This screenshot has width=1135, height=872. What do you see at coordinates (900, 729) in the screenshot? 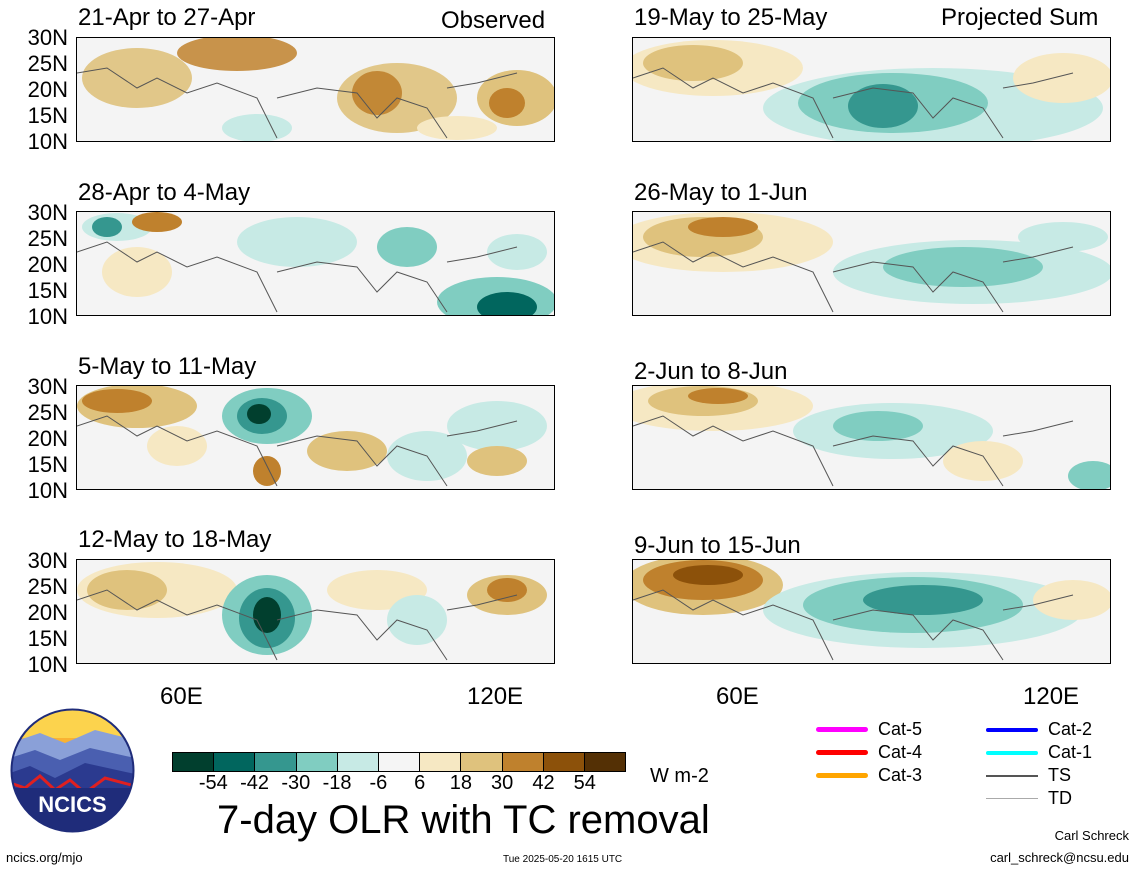
I see `legend-label: Cat-5` at bounding box center [900, 729].